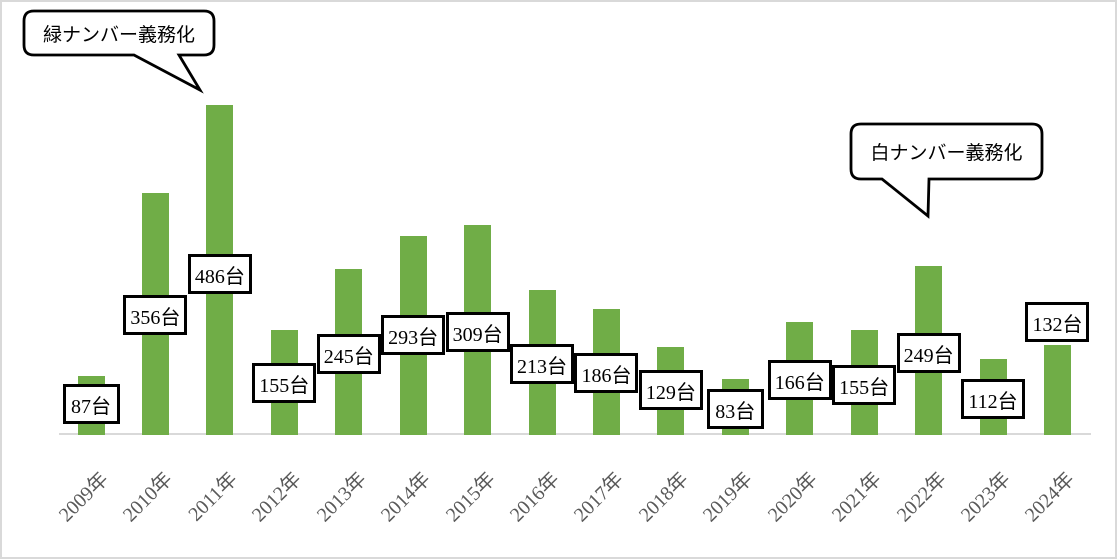 This screenshot has height=559, width=1117. What do you see at coordinates (670, 390) in the screenshot?
I see `data-label-2018: 129台` at bounding box center [670, 390].